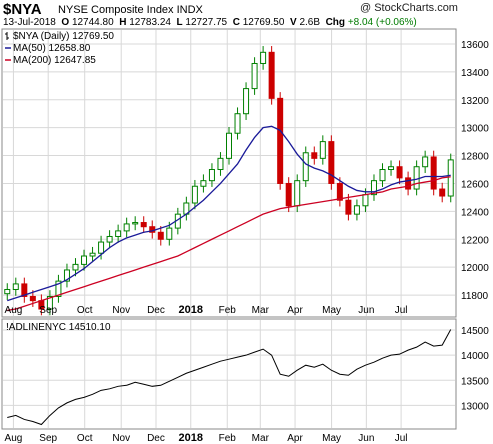  Describe the element at coordinates (475, 331) in the screenshot. I see `adline-y-tick-label: 14500` at that location.